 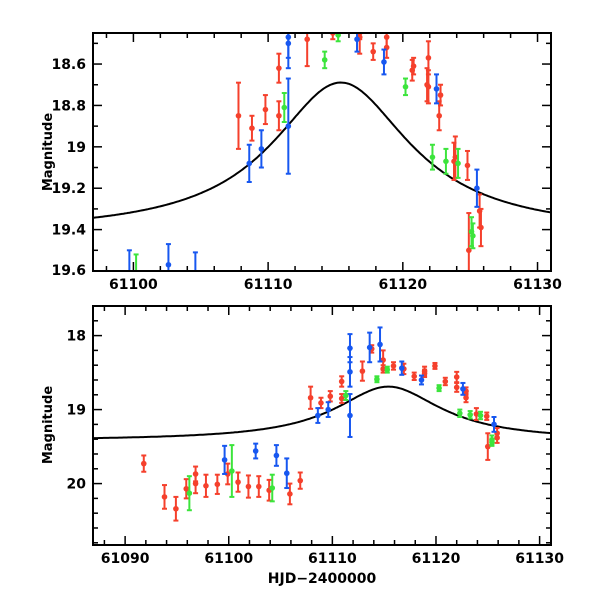 What do you see at coordinates (68, 231) in the screenshot?
I see `y-tick-label: 19.4` at bounding box center [68, 231].